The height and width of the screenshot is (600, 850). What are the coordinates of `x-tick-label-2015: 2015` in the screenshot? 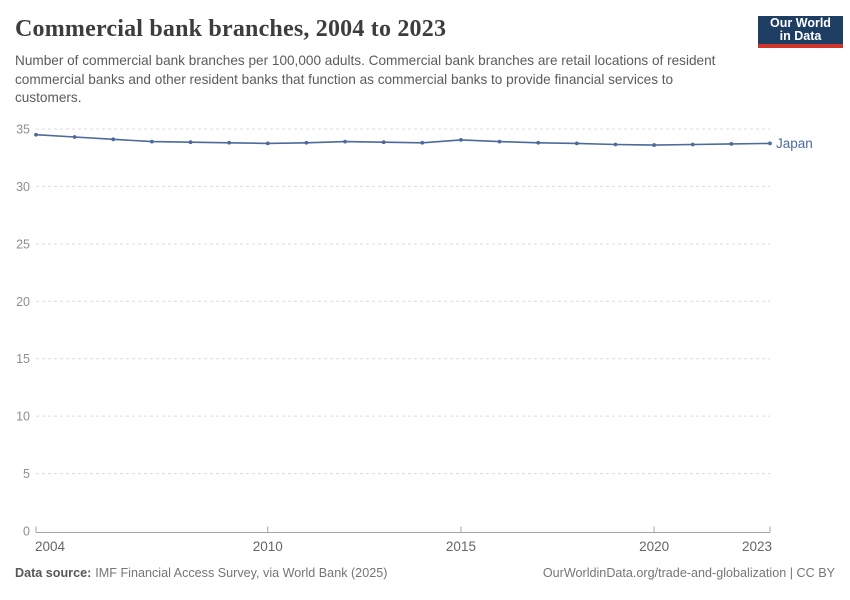 It's located at (461, 546).